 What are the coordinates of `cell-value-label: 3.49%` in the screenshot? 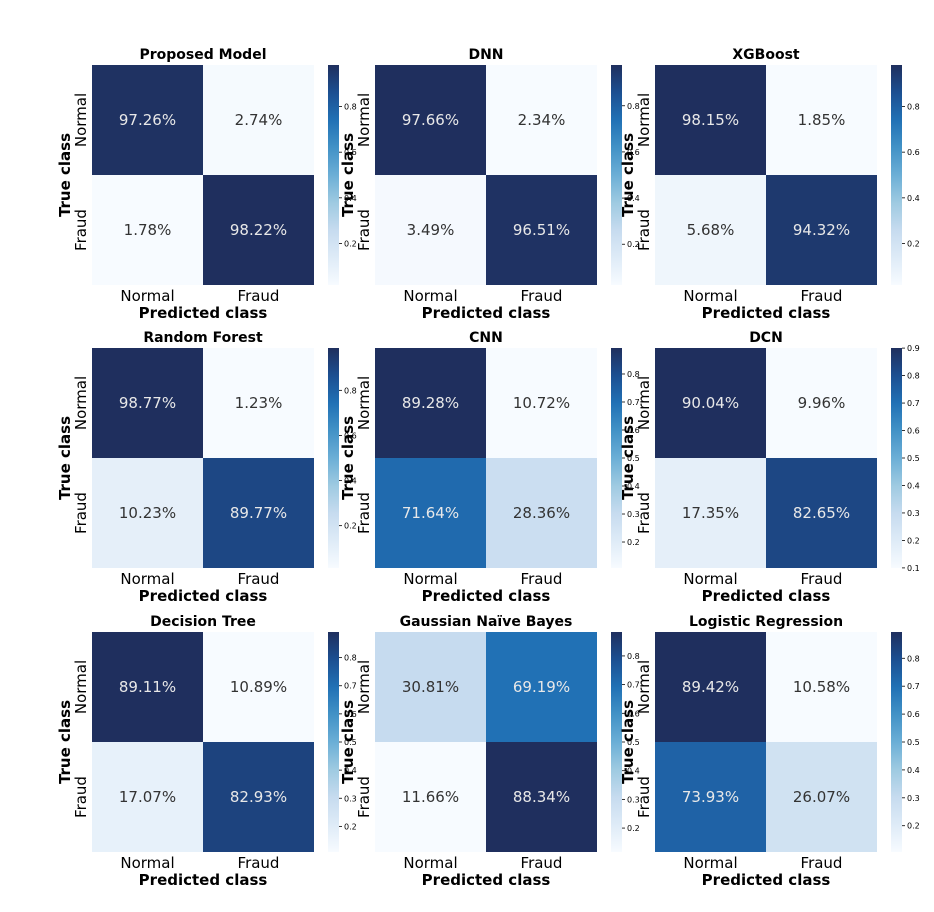 It's located at (431, 230).